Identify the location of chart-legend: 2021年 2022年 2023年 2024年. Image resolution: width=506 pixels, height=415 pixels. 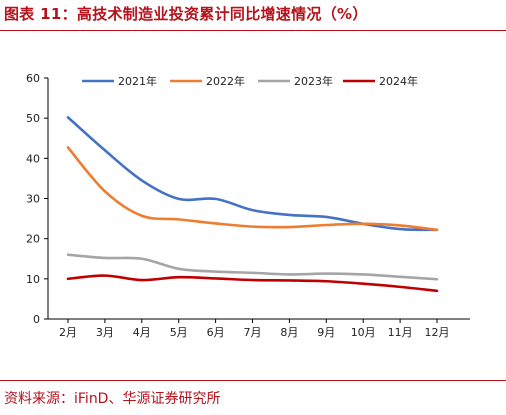
(250, 81).